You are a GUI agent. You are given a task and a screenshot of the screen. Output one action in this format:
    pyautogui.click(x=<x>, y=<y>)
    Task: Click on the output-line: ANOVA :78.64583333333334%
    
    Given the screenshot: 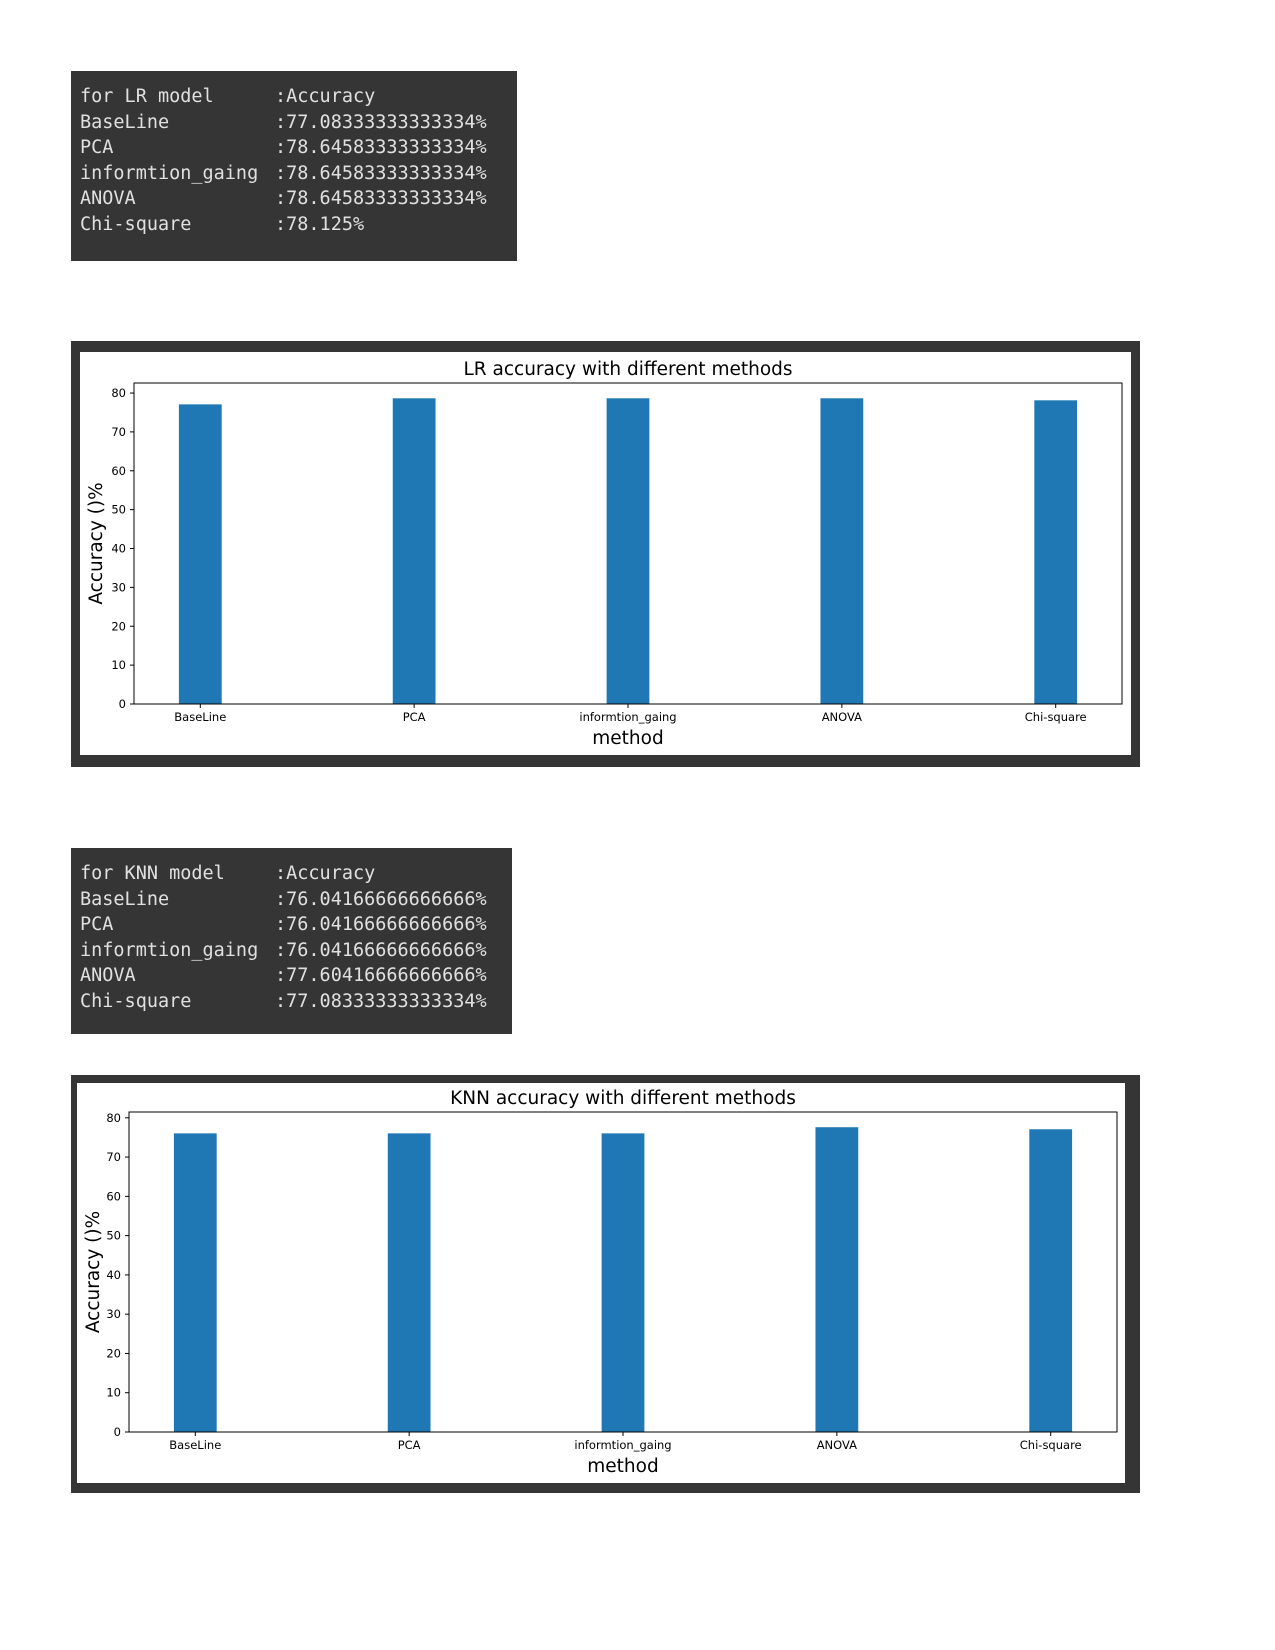 What is the action you would take?
    pyautogui.click(x=294, y=199)
    